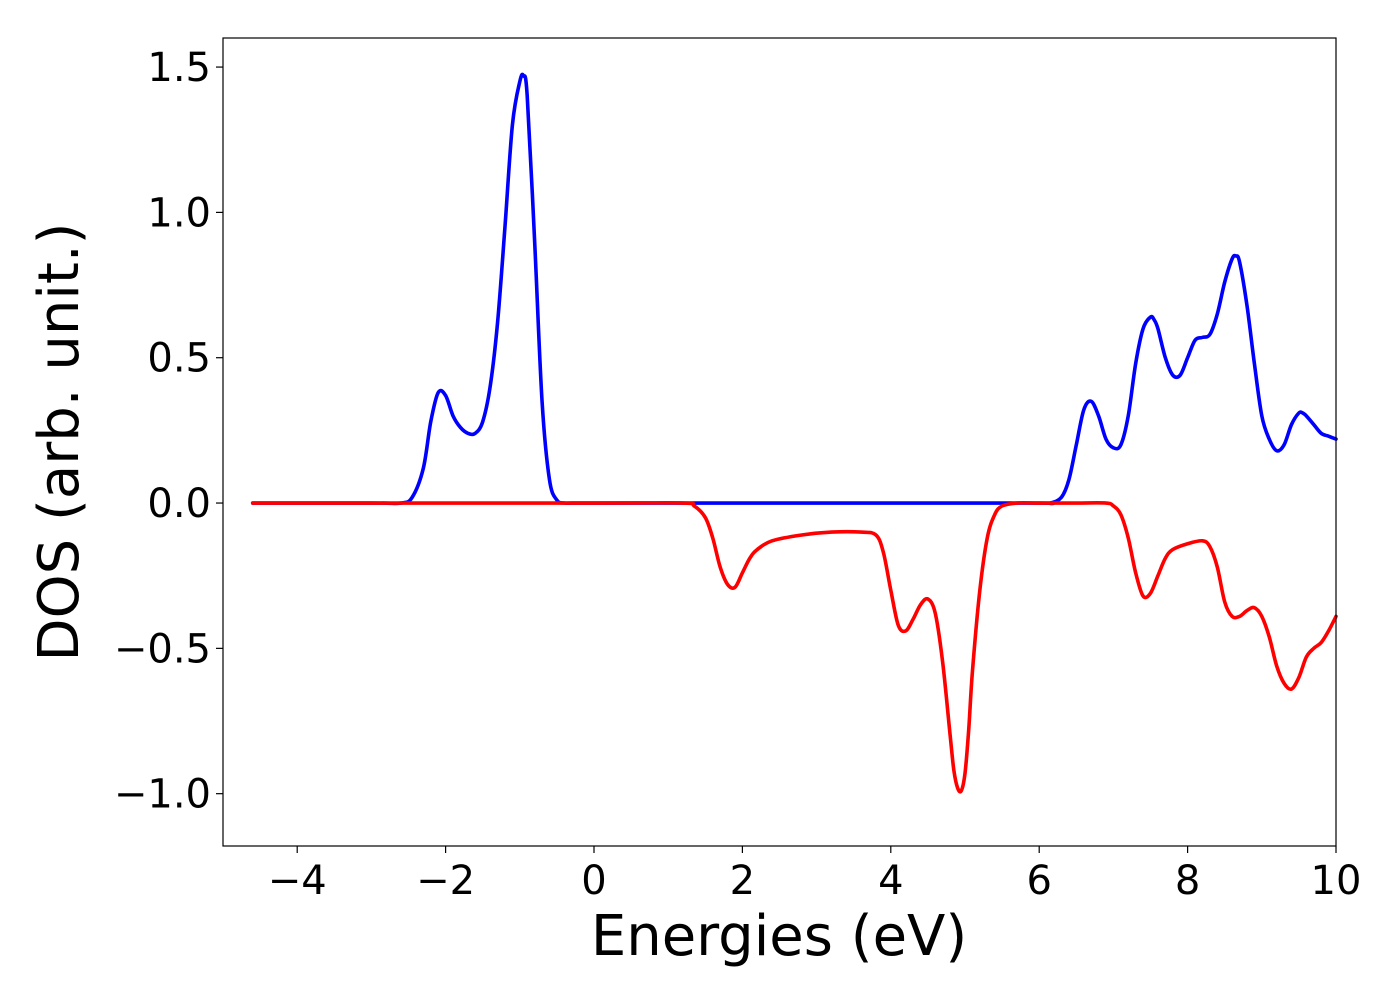 This screenshot has width=1400, height=1000. I want to click on y-axis: −1.0 −0.5 0.0 0.5 1.0 1.5, so click(168, 431).